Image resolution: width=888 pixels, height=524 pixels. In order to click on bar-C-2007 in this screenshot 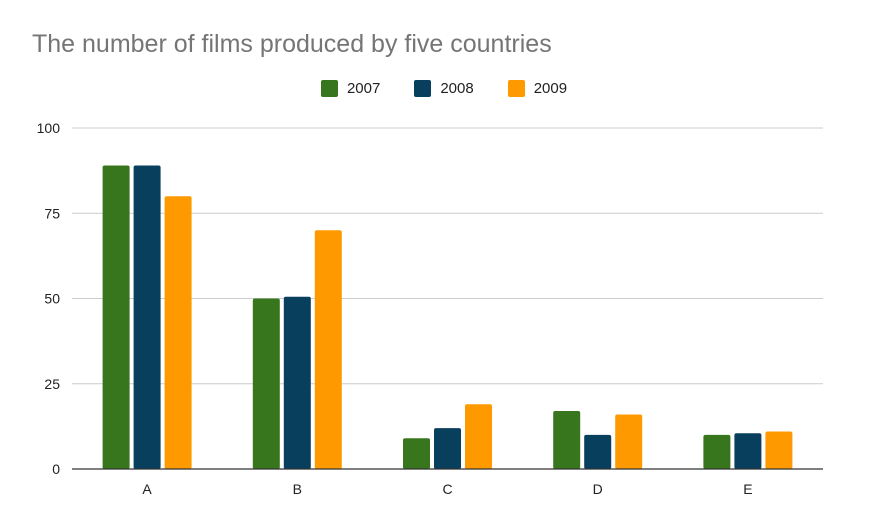, I will do `click(416, 453)`.